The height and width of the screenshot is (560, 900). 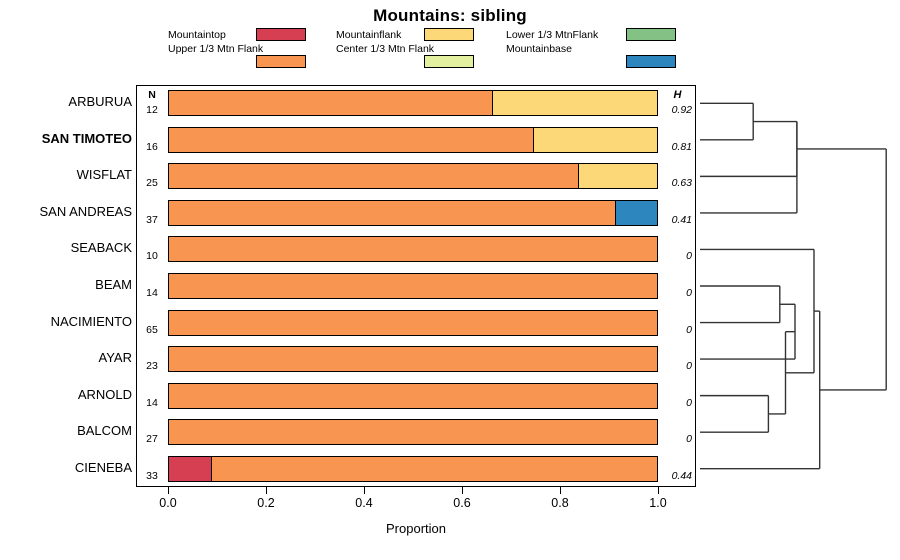 I want to click on n-value: 33, so click(x=152, y=475).